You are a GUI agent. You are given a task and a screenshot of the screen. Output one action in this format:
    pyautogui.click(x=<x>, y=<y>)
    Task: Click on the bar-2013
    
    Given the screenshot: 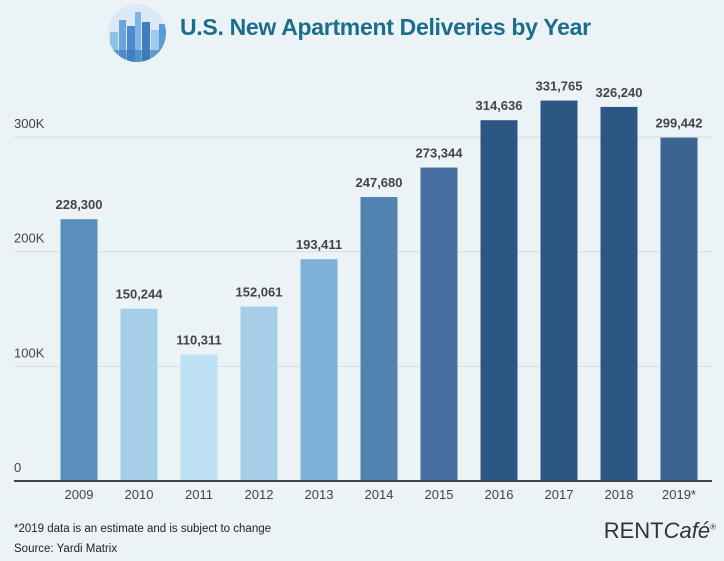 What is the action you would take?
    pyautogui.click(x=319, y=370)
    